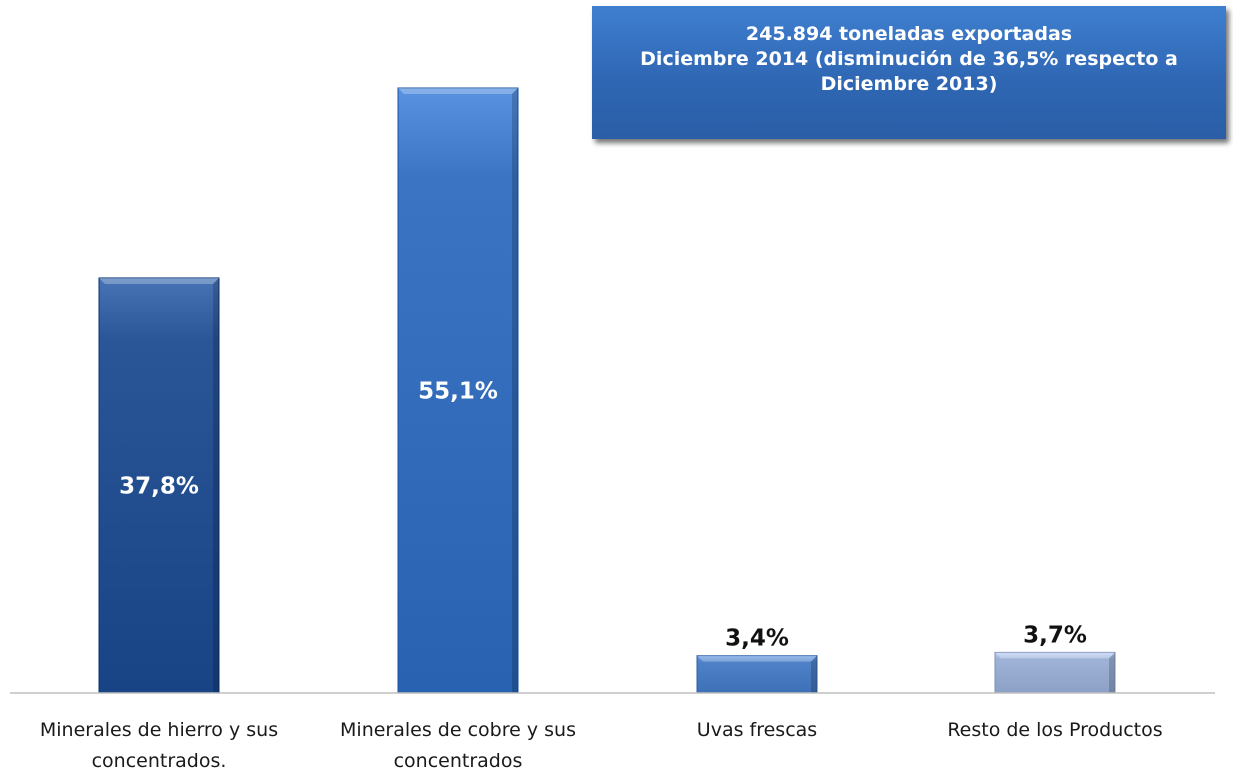  Describe the element at coordinates (909, 84) in the screenshot. I see `summary-line-3: Diciembre 2013)` at that location.